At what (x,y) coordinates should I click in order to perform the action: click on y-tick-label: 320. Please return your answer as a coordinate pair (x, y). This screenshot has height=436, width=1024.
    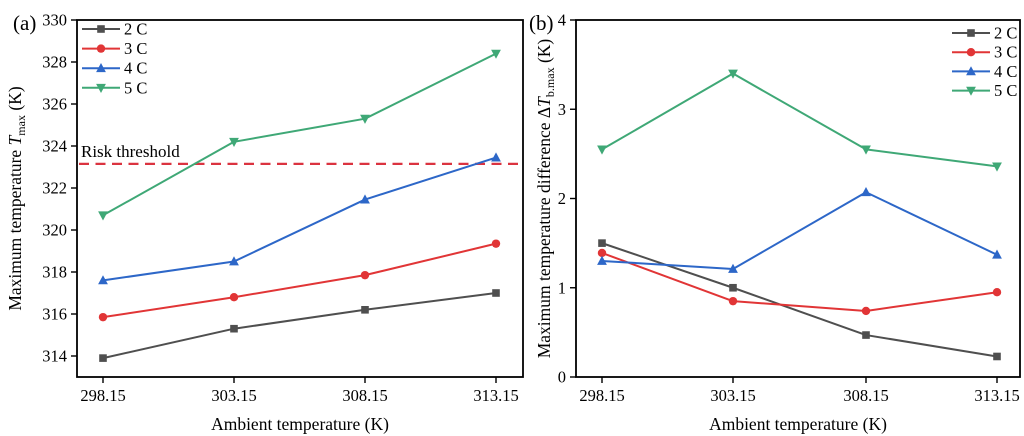
    Looking at the image, I should click on (54, 230).